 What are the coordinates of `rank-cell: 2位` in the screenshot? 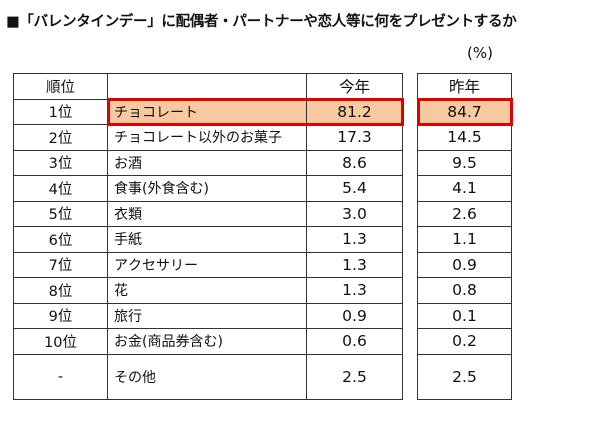 It's located at (60, 137).